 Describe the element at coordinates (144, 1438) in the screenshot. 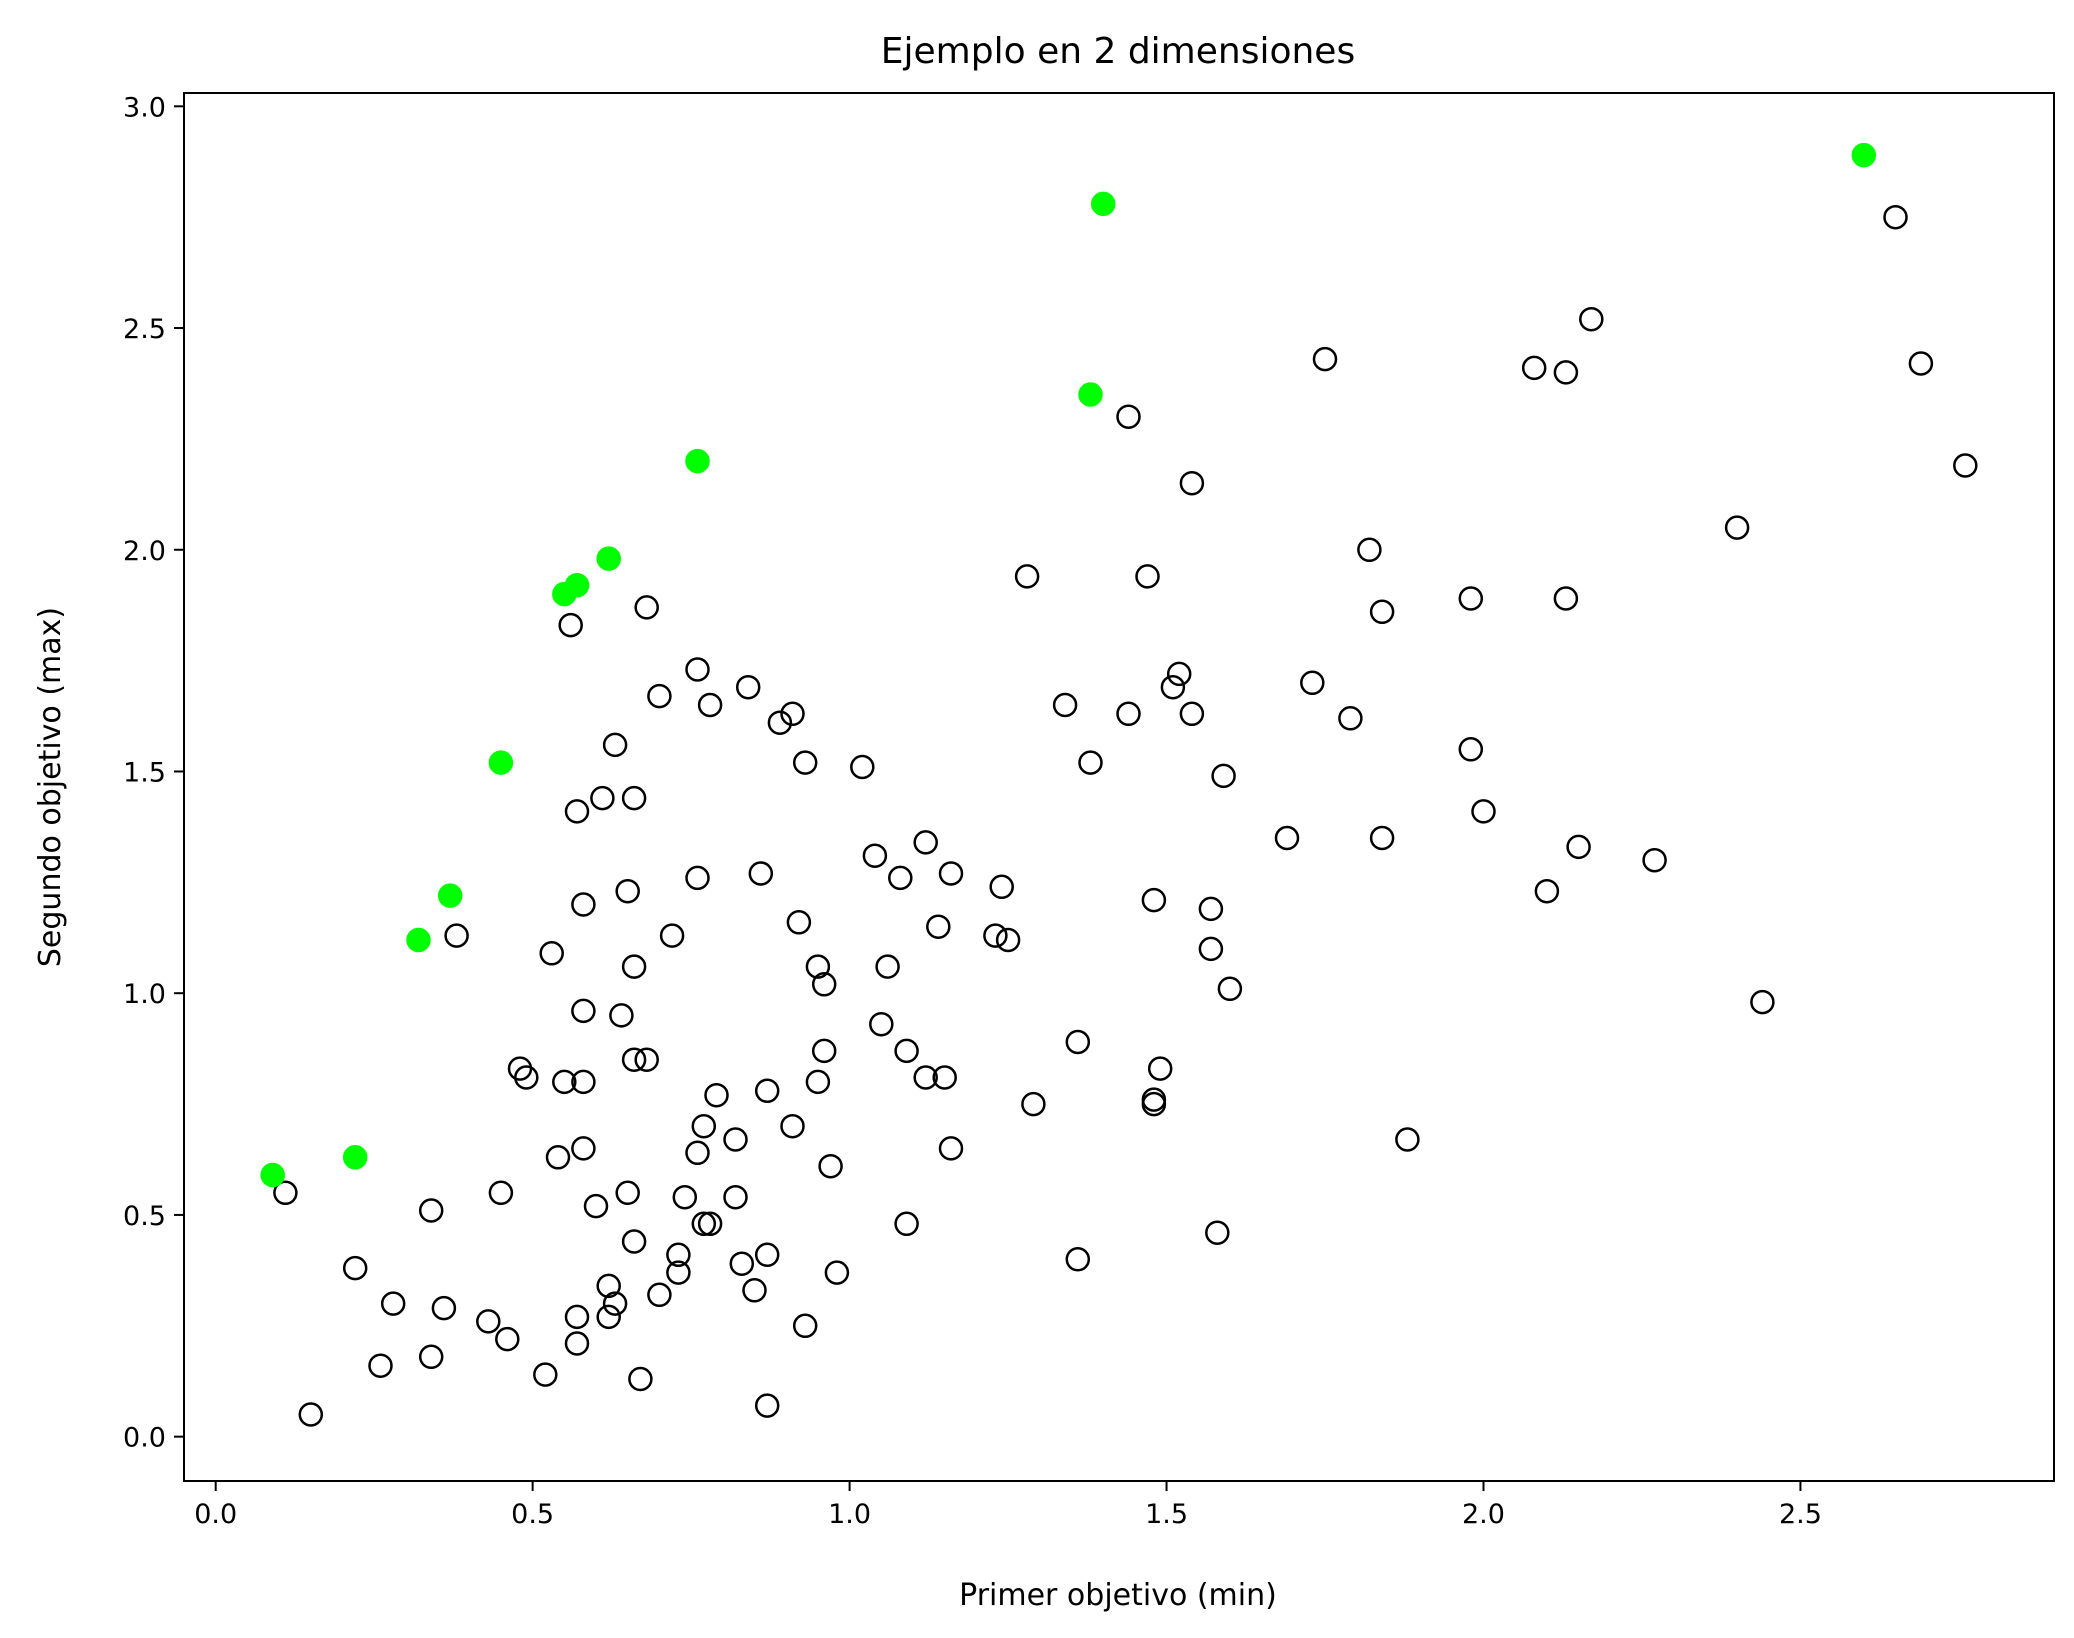

I see `y-tick-label: 0.0` at that location.